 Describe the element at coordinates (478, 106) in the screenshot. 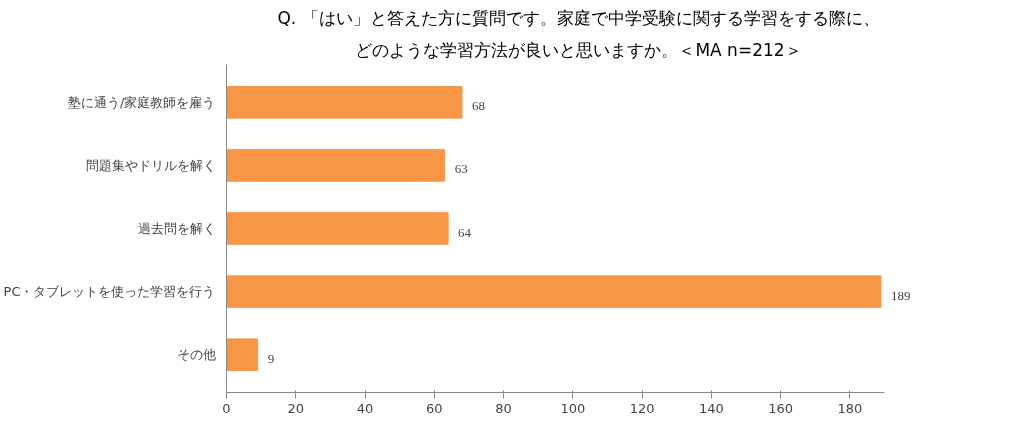

I see `data-label: 68` at that location.